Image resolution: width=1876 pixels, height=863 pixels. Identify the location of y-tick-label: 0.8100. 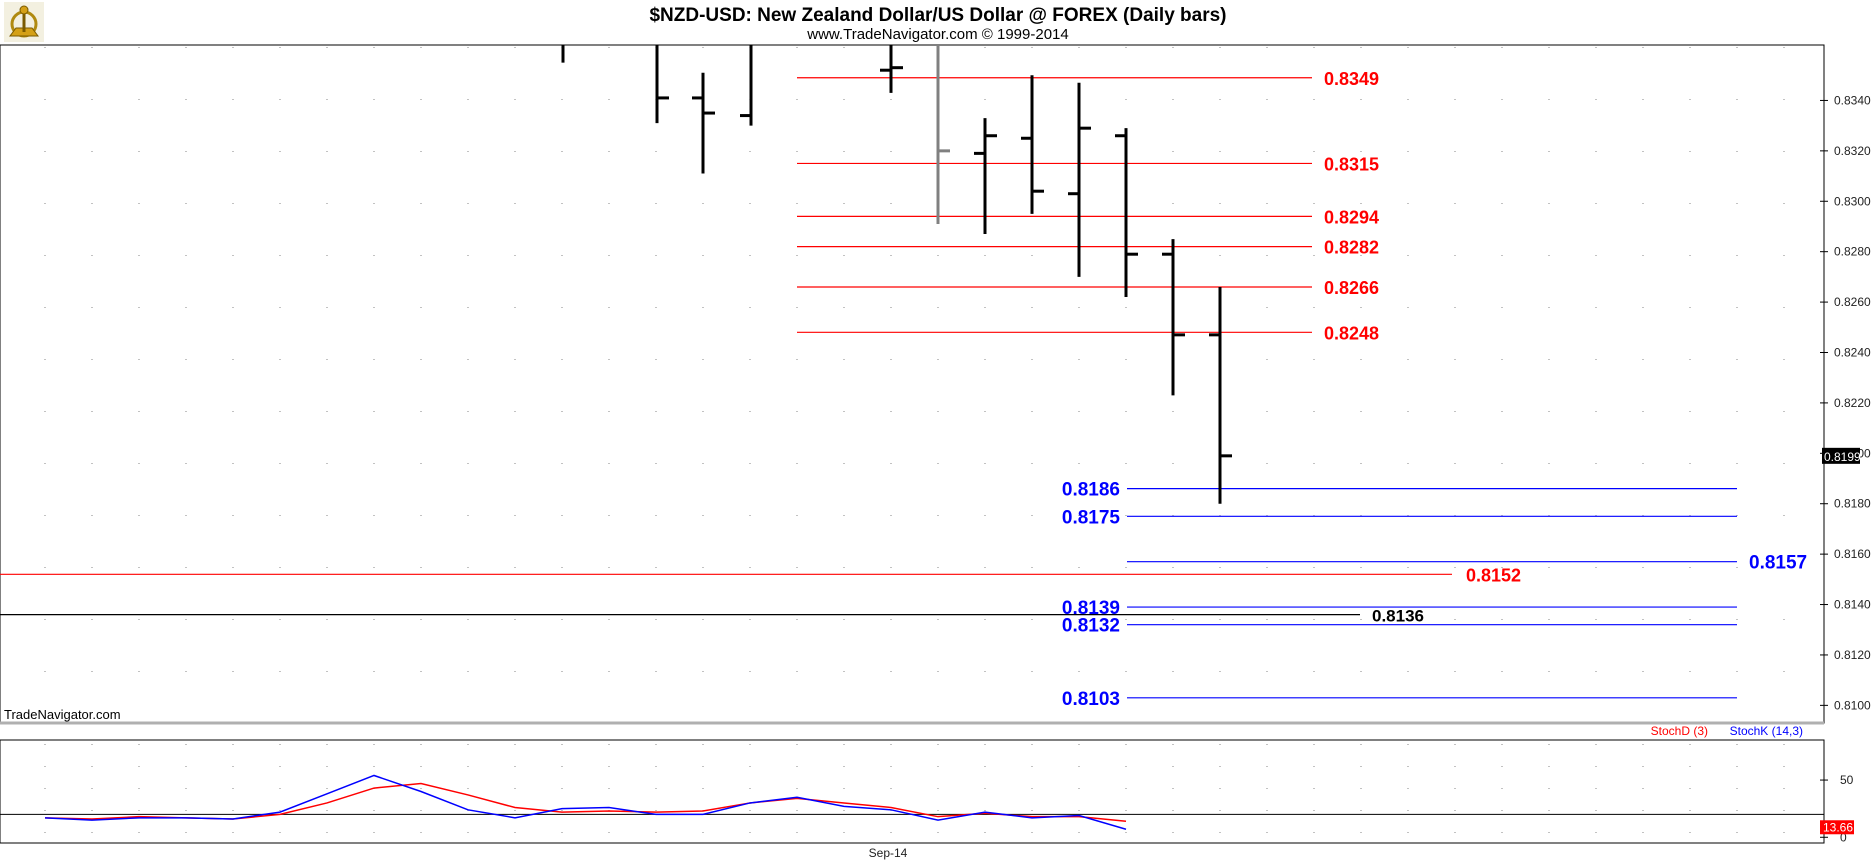
(1852, 705).